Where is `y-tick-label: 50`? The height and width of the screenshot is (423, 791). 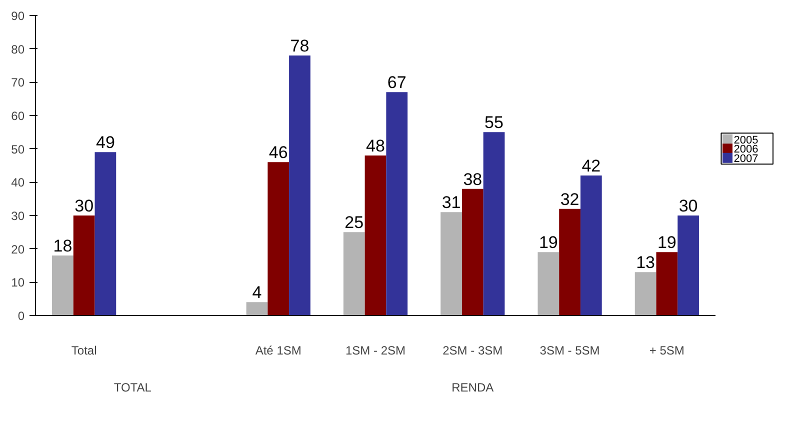
y-tick-label: 50 is located at coordinates (18, 149).